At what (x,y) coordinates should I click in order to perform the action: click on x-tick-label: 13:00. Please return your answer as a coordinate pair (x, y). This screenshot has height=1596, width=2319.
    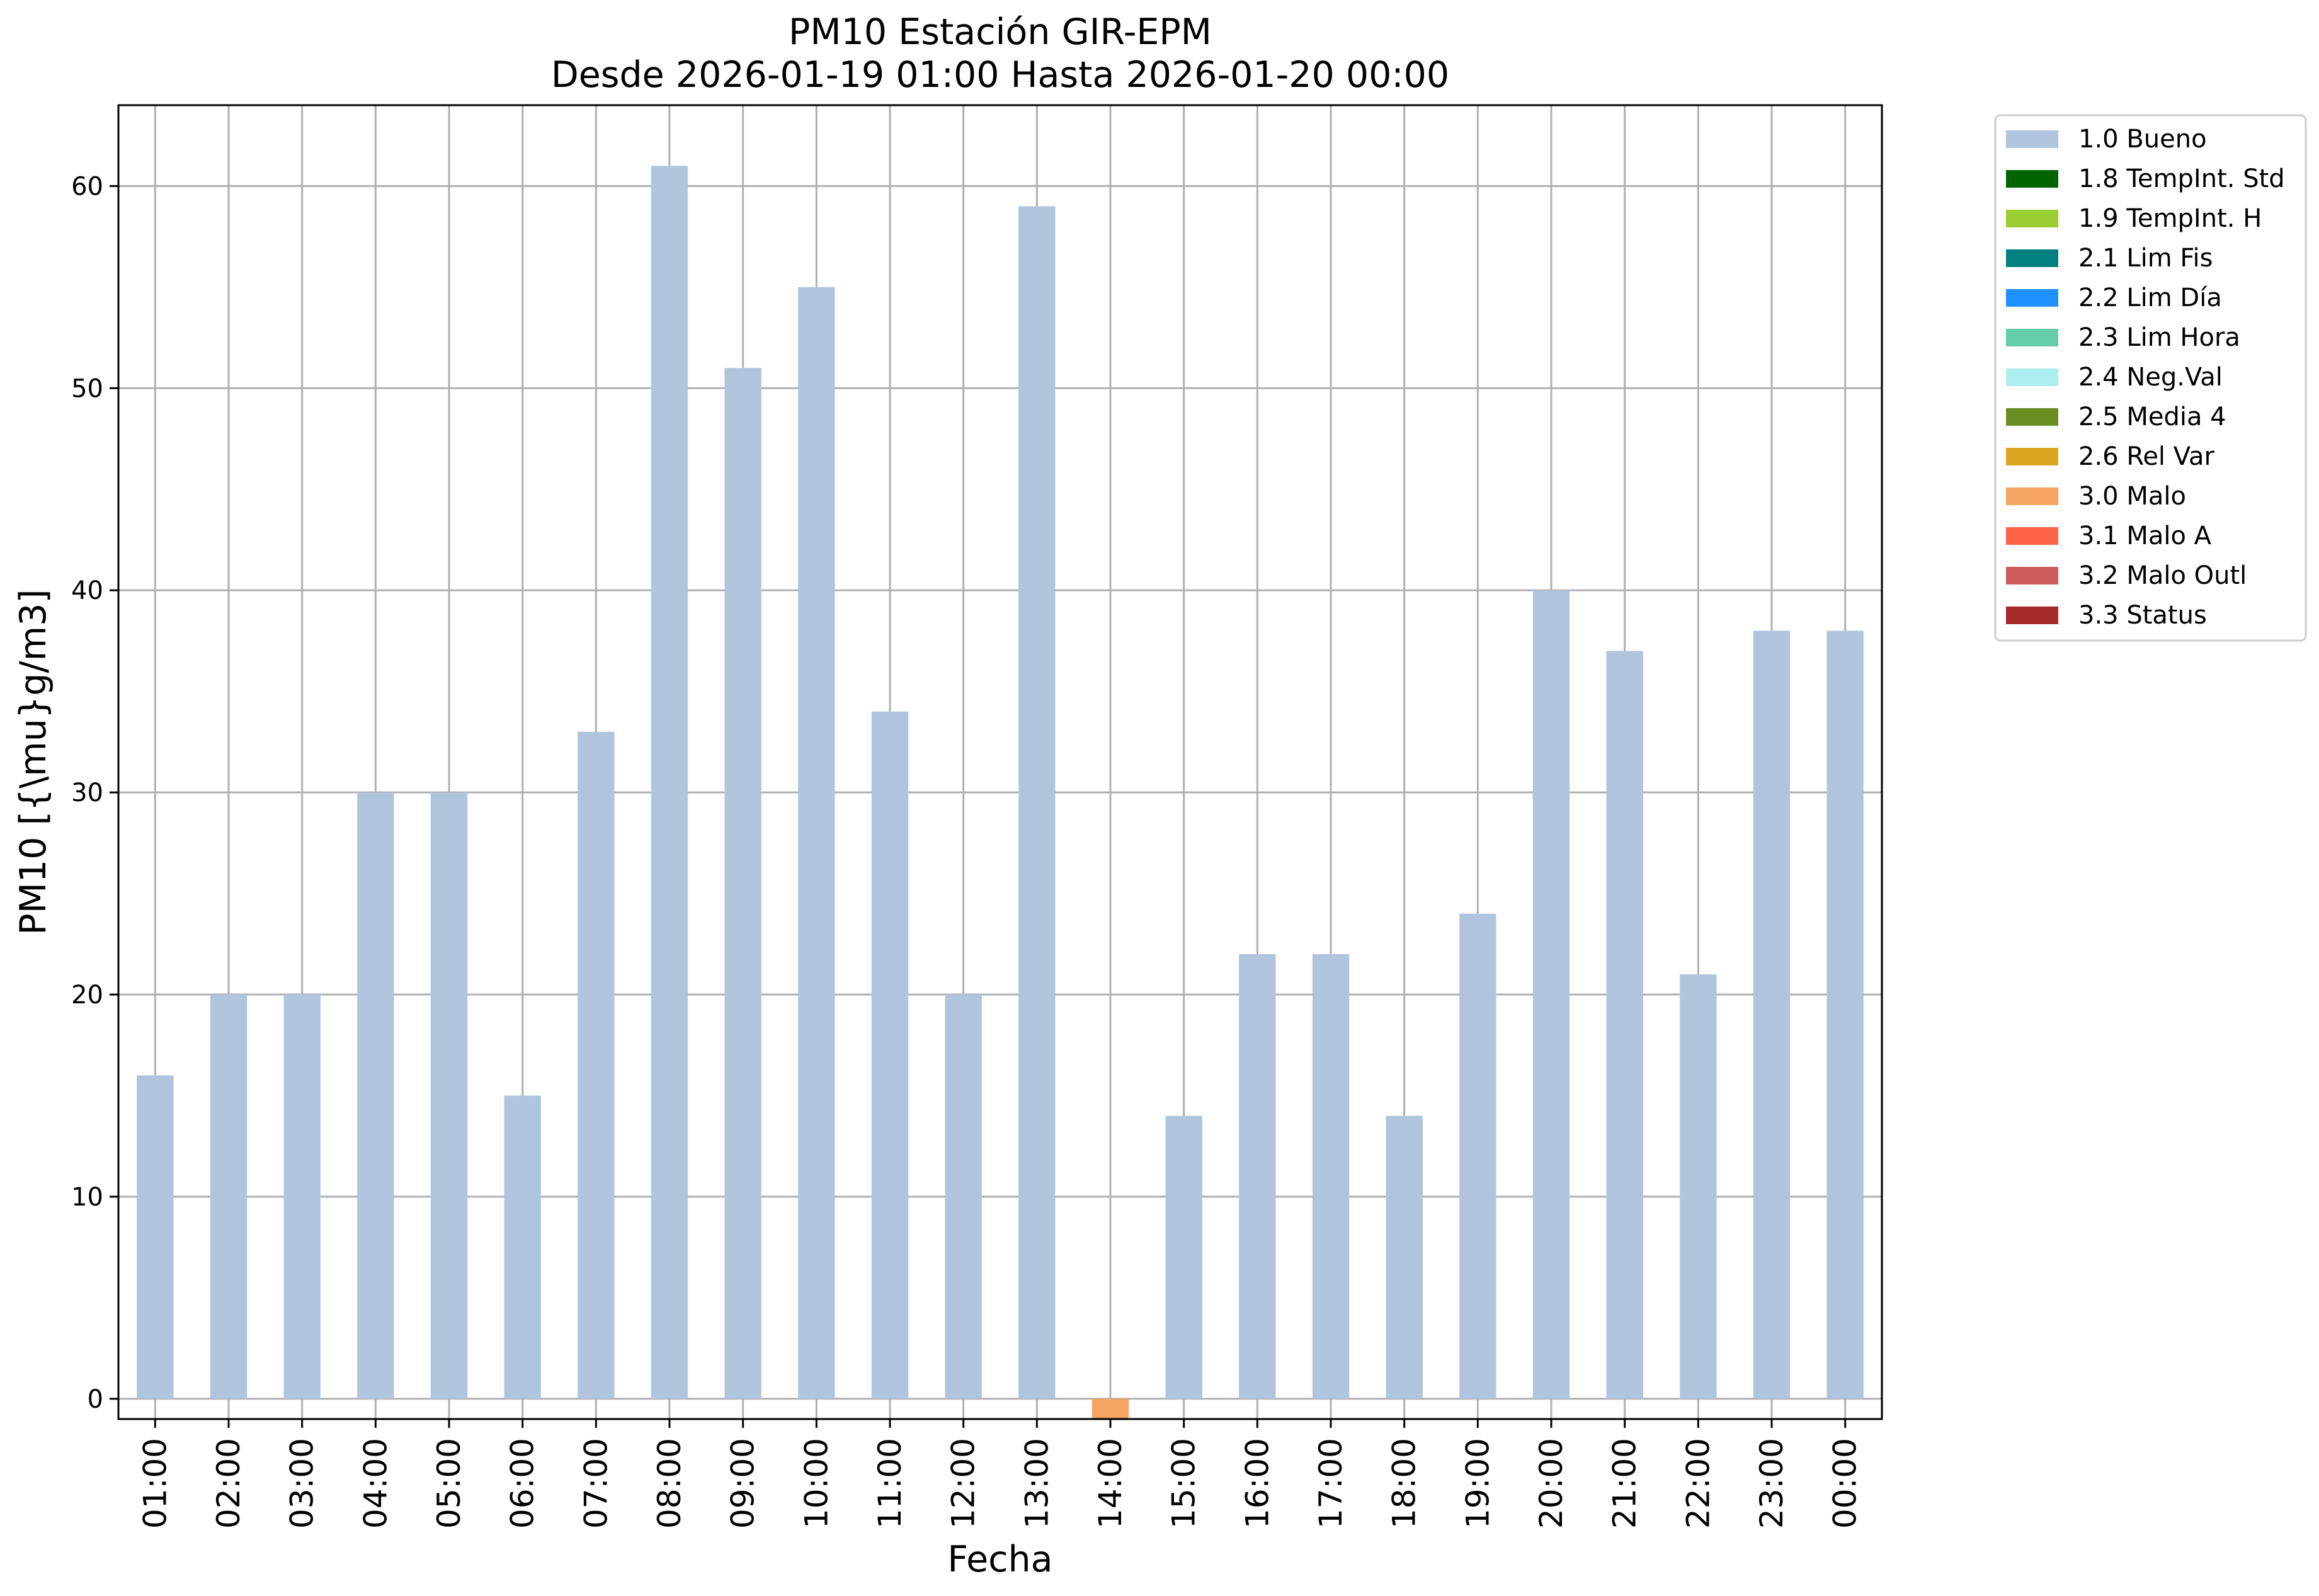
    Looking at the image, I should click on (1036, 1483).